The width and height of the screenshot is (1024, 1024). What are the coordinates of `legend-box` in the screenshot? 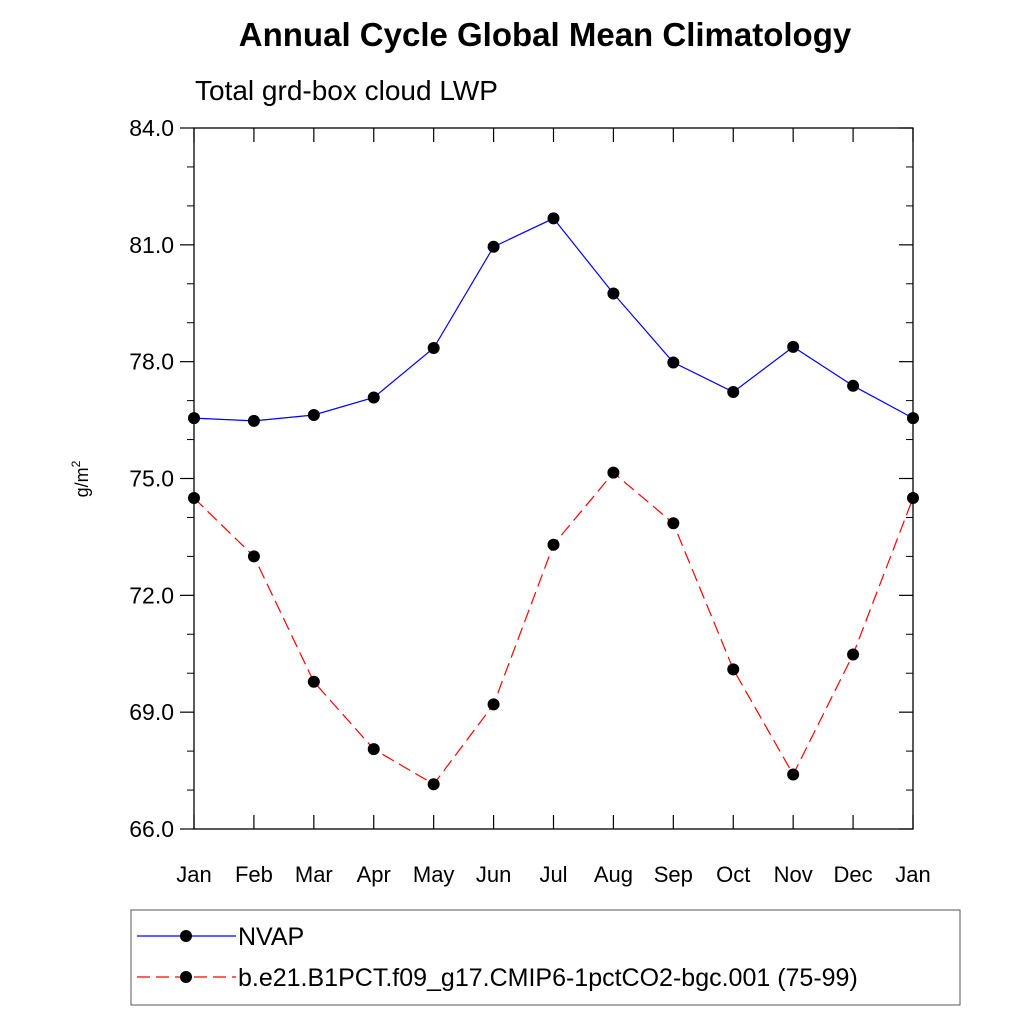 It's located at (545, 957).